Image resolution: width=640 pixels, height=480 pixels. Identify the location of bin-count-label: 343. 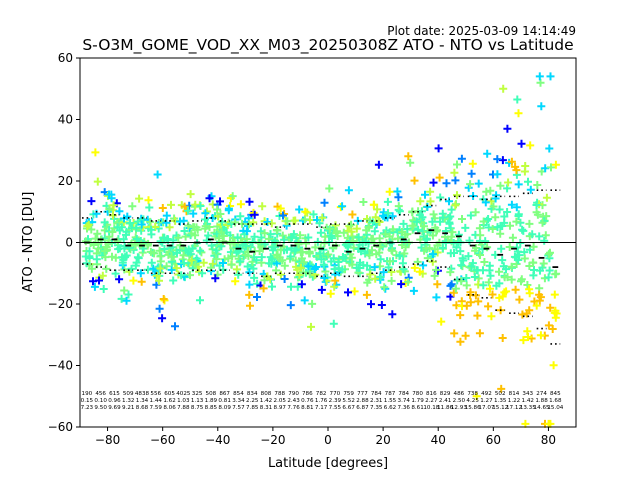
(527, 394).